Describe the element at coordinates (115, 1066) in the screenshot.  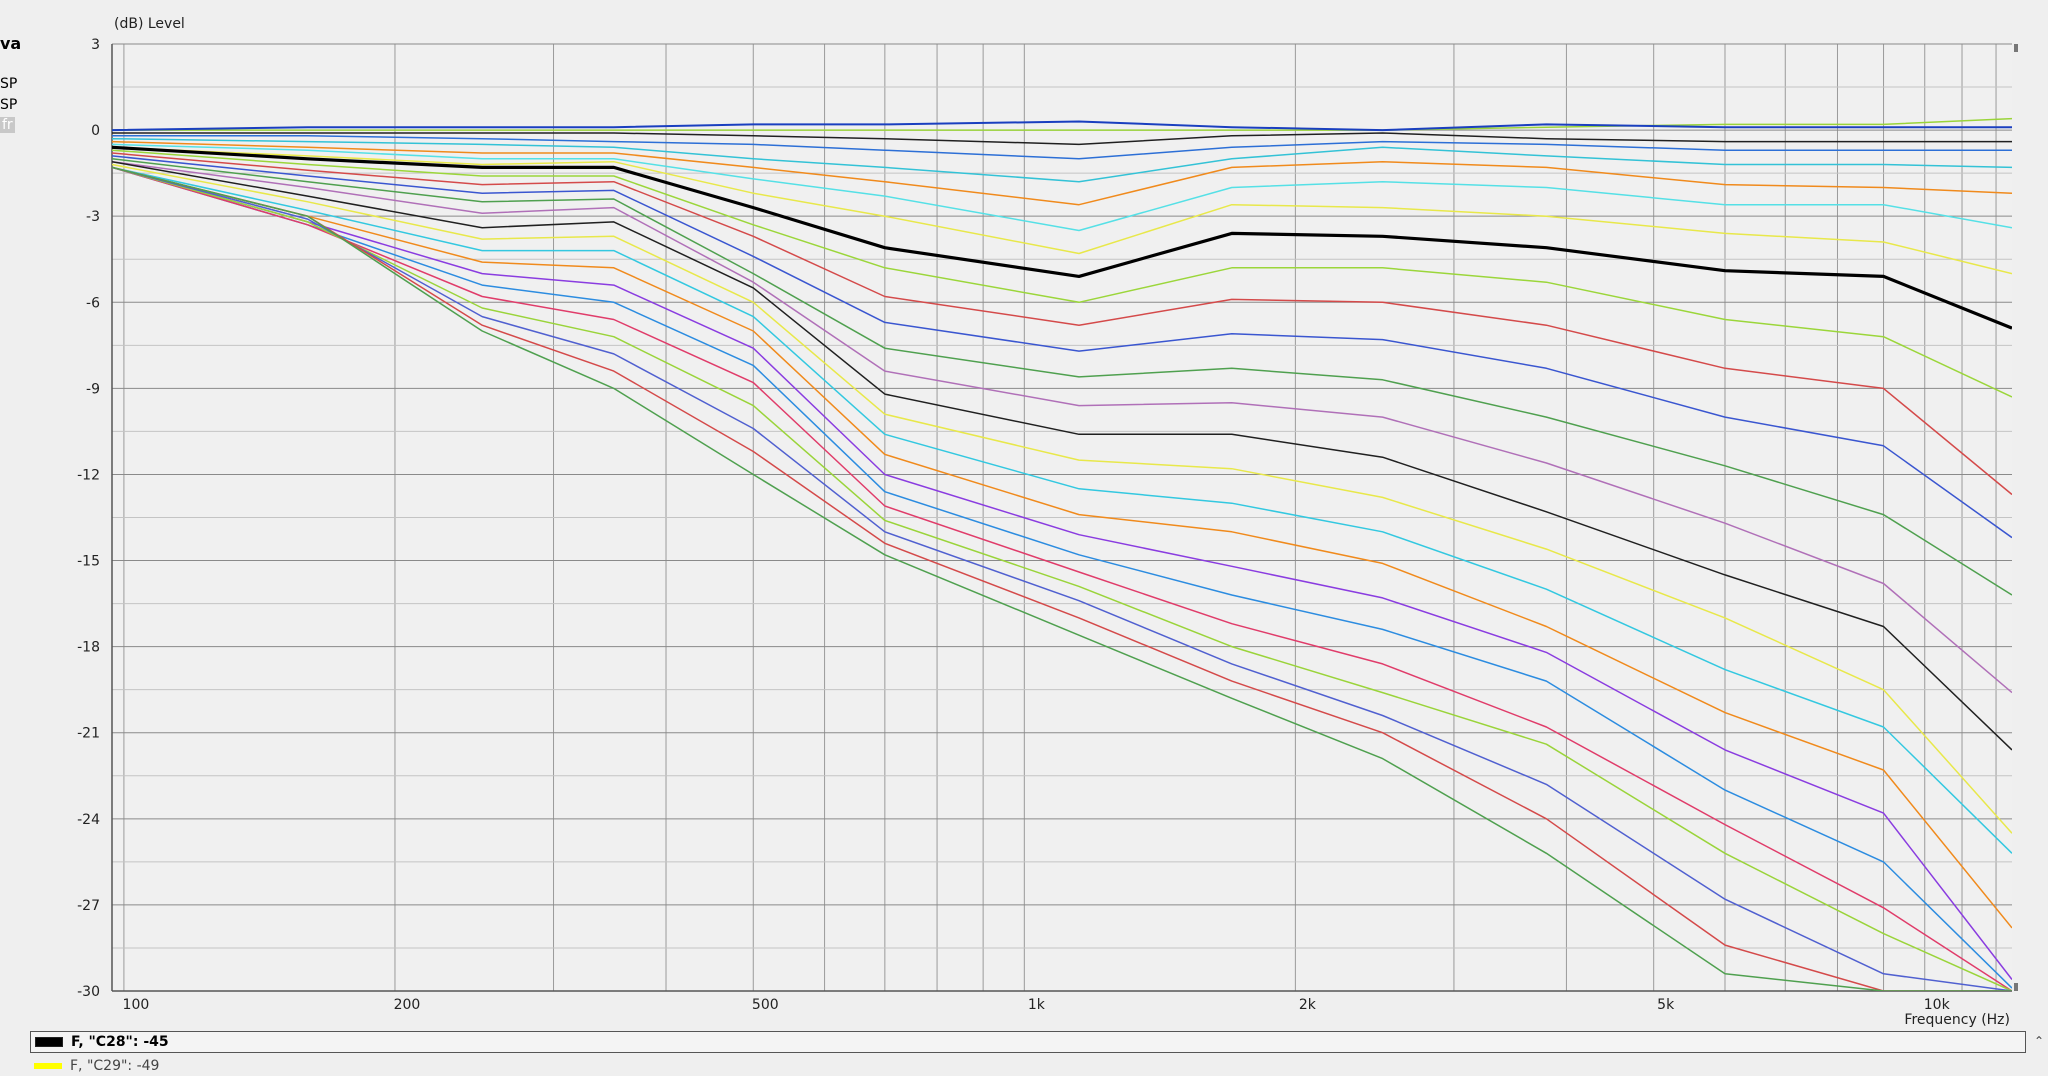
I see `legend-label: F, "C29": -49` at that location.